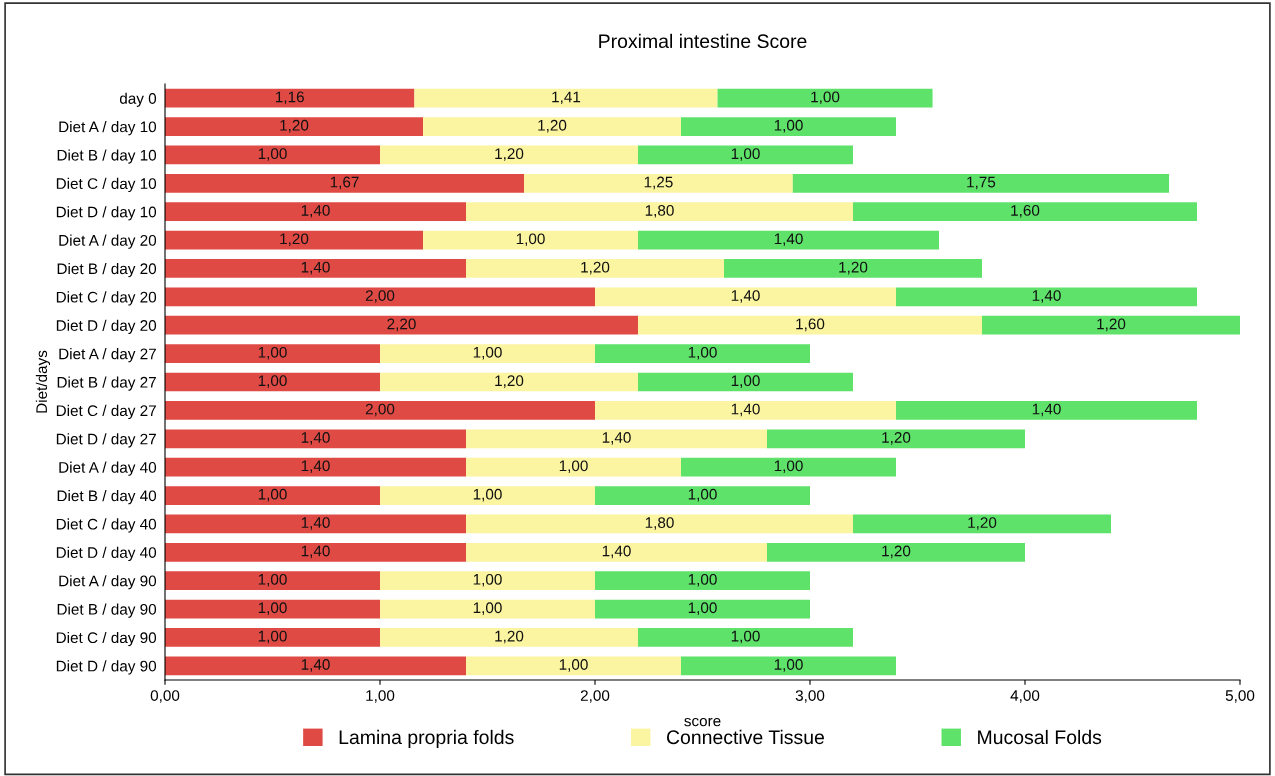  I want to click on y-tick-label: Diet D / day 20, so click(106, 326).